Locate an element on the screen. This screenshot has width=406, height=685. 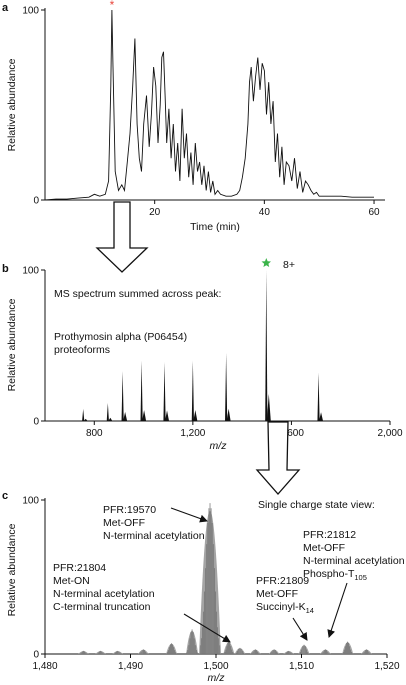
a-ytick-label: 0 is located at coordinates (36, 201).